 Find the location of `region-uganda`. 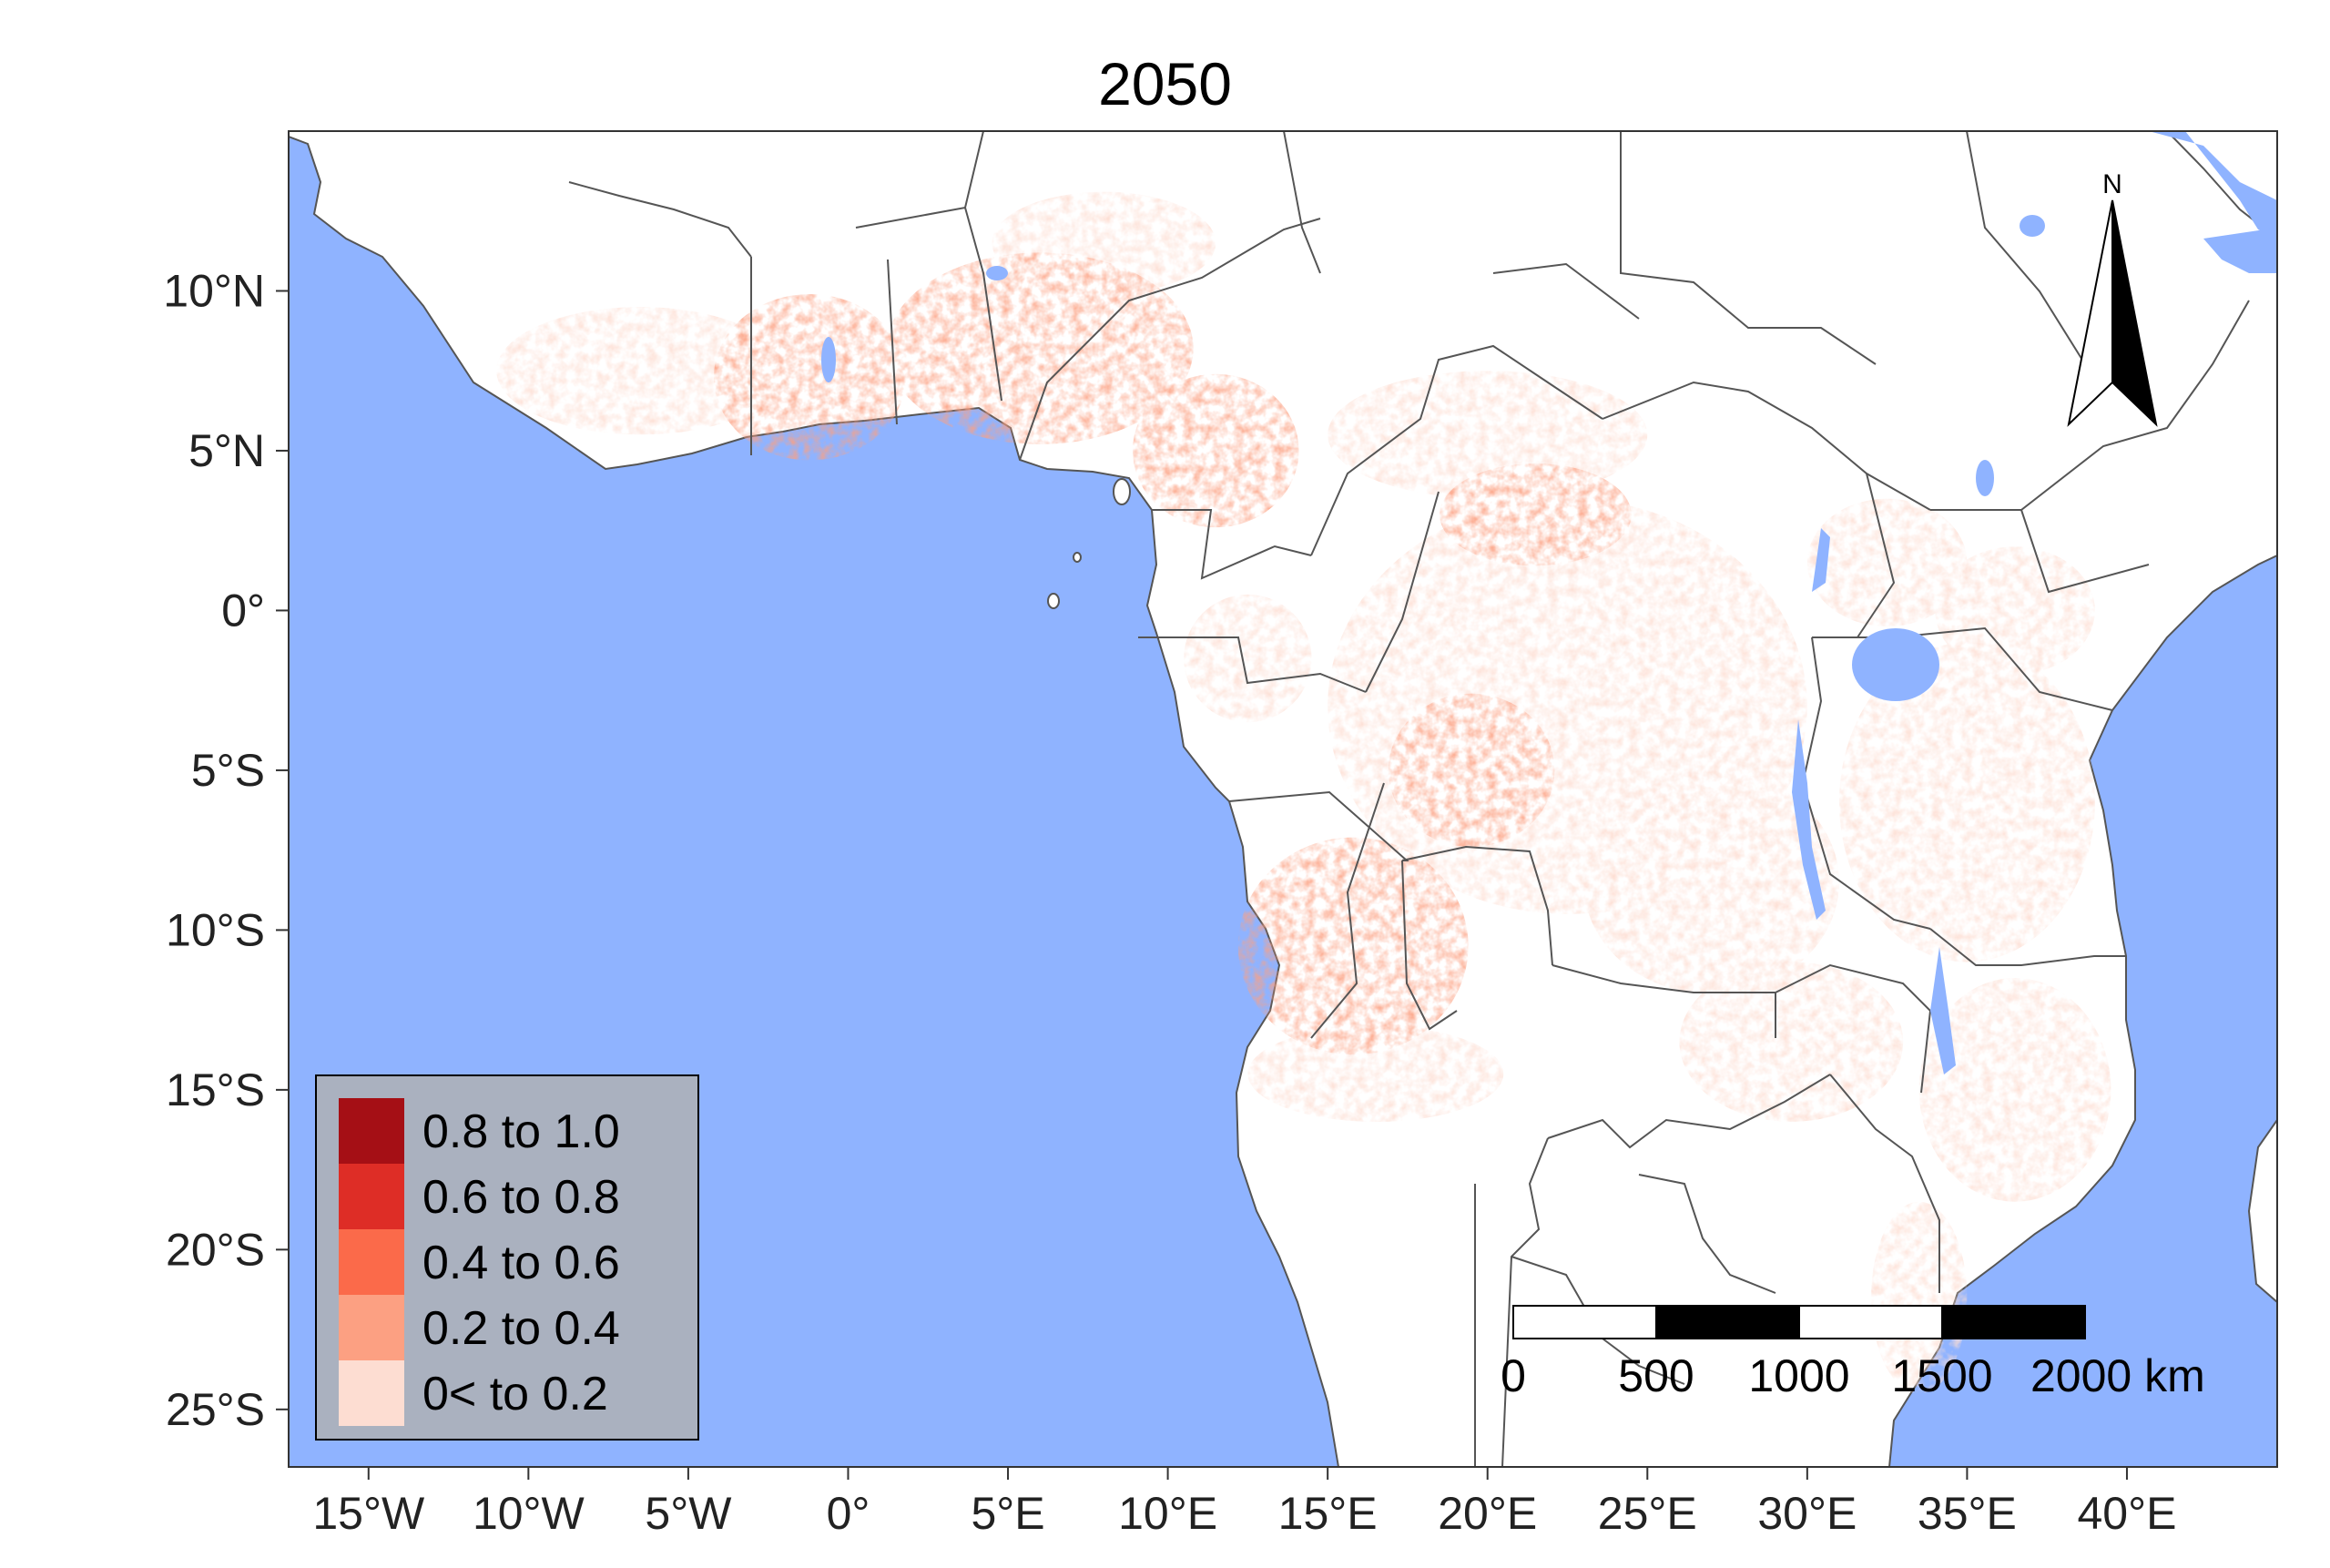

region-uganda is located at coordinates (1887, 562).